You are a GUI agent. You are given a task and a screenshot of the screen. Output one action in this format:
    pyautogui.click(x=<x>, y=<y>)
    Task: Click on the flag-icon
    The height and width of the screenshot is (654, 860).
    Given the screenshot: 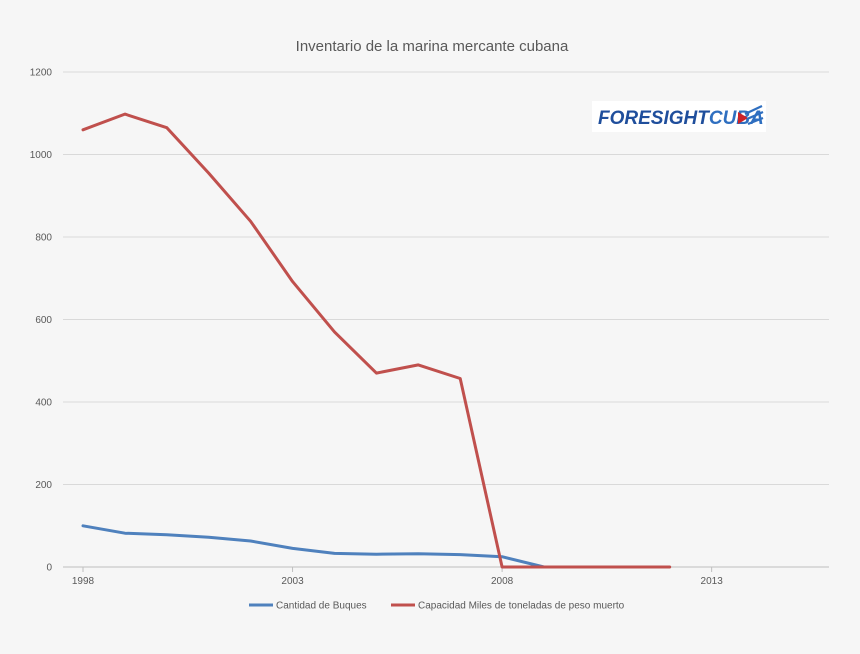 What is the action you would take?
    pyautogui.click(x=751, y=115)
    